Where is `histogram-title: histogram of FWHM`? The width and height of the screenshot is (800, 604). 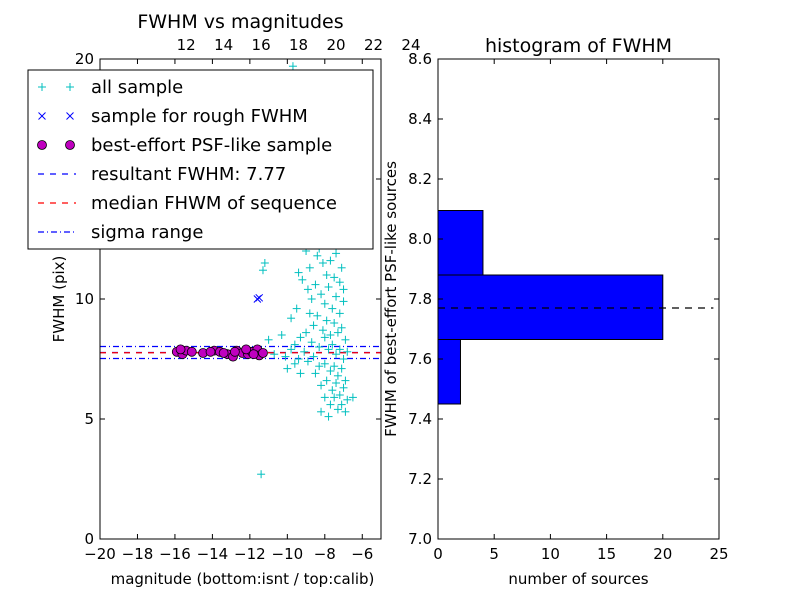
histogram-title: histogram of FWHM is located at coordinates (578, 46).